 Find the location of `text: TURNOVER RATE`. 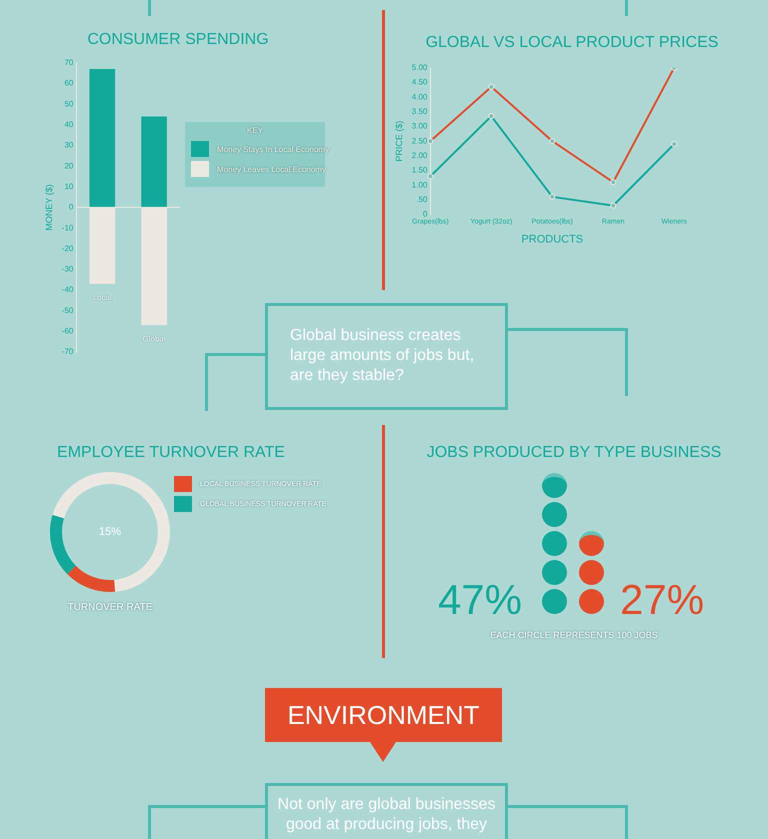

text: TURNOVER RATE is located at coordinates (110, 607).